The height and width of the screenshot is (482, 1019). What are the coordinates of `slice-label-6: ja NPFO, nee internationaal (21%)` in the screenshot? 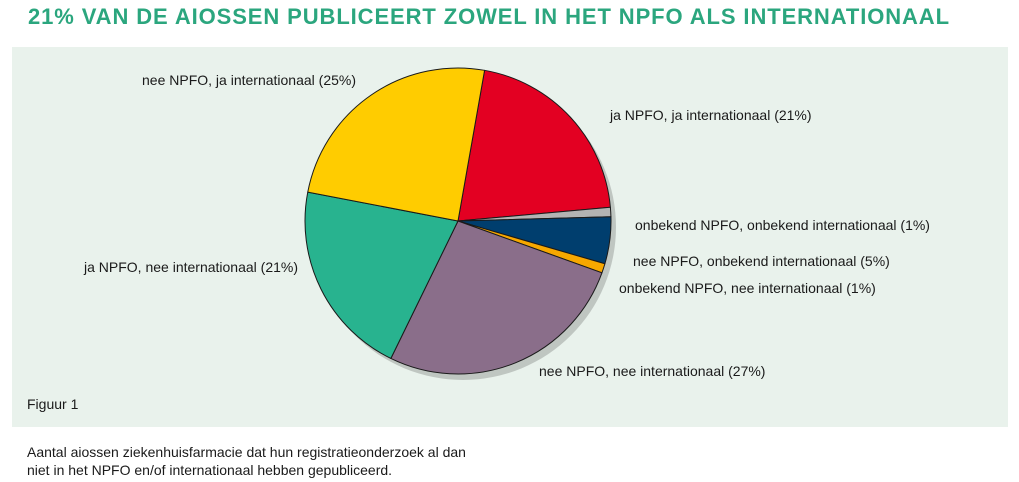 It's located at (190, 267).